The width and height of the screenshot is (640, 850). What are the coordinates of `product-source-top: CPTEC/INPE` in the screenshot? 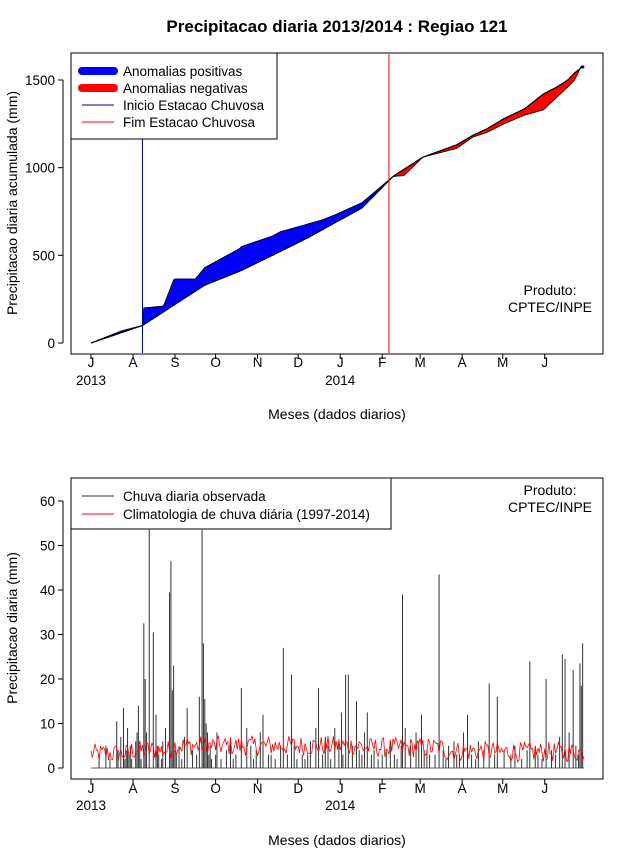 It's located at (550, 307).